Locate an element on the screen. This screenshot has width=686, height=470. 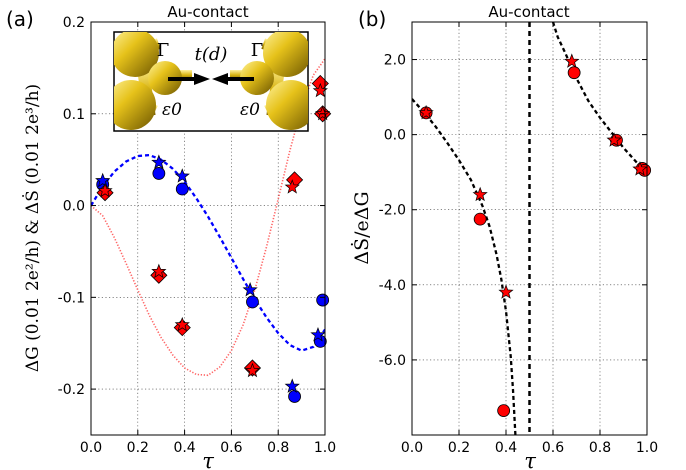
y-tick-label: 2.0 is located at coordinates (395, 61).